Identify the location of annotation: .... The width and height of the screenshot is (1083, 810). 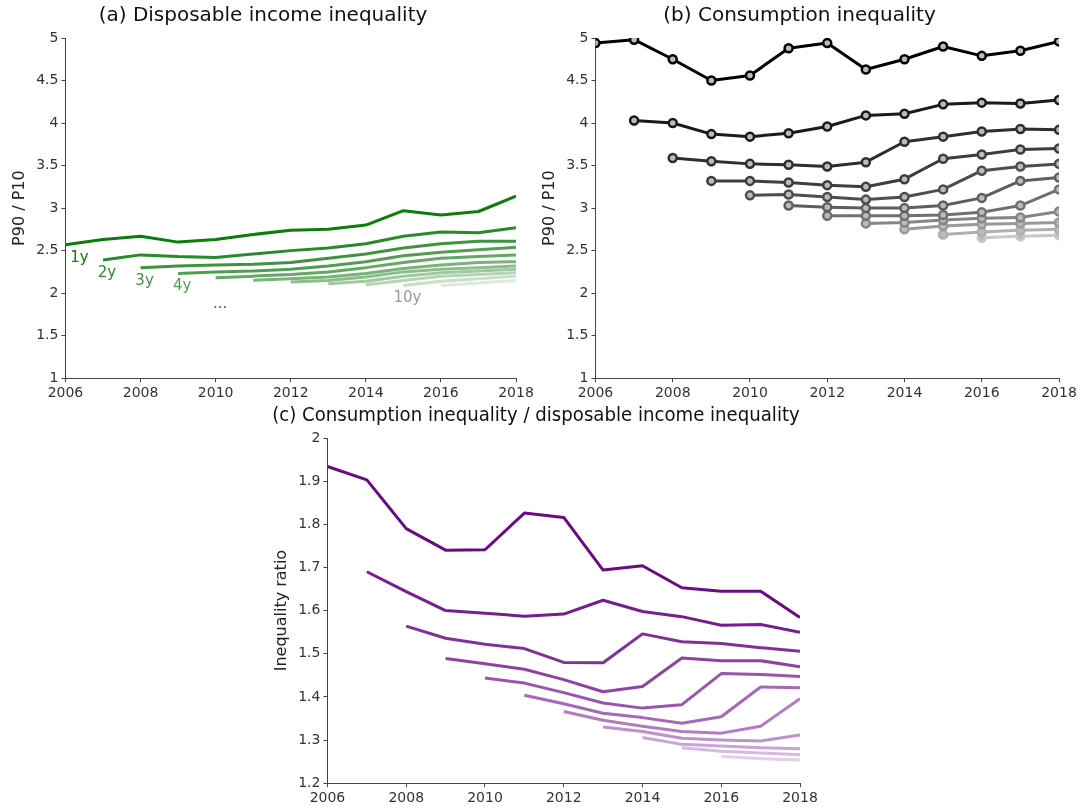
(220, 303).